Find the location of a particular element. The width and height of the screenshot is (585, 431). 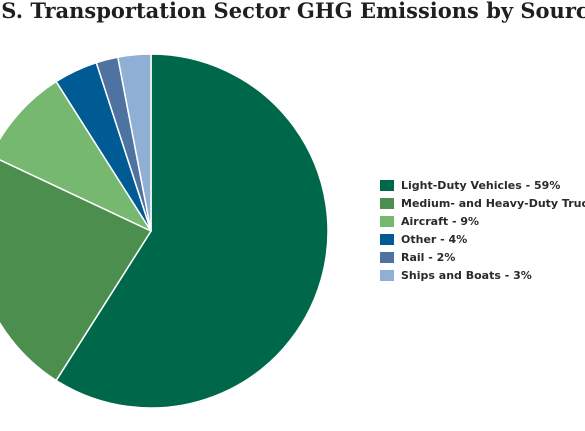

legend-label: Medium- and Heavy-Duty Truc is located at coordinates (493, 203).